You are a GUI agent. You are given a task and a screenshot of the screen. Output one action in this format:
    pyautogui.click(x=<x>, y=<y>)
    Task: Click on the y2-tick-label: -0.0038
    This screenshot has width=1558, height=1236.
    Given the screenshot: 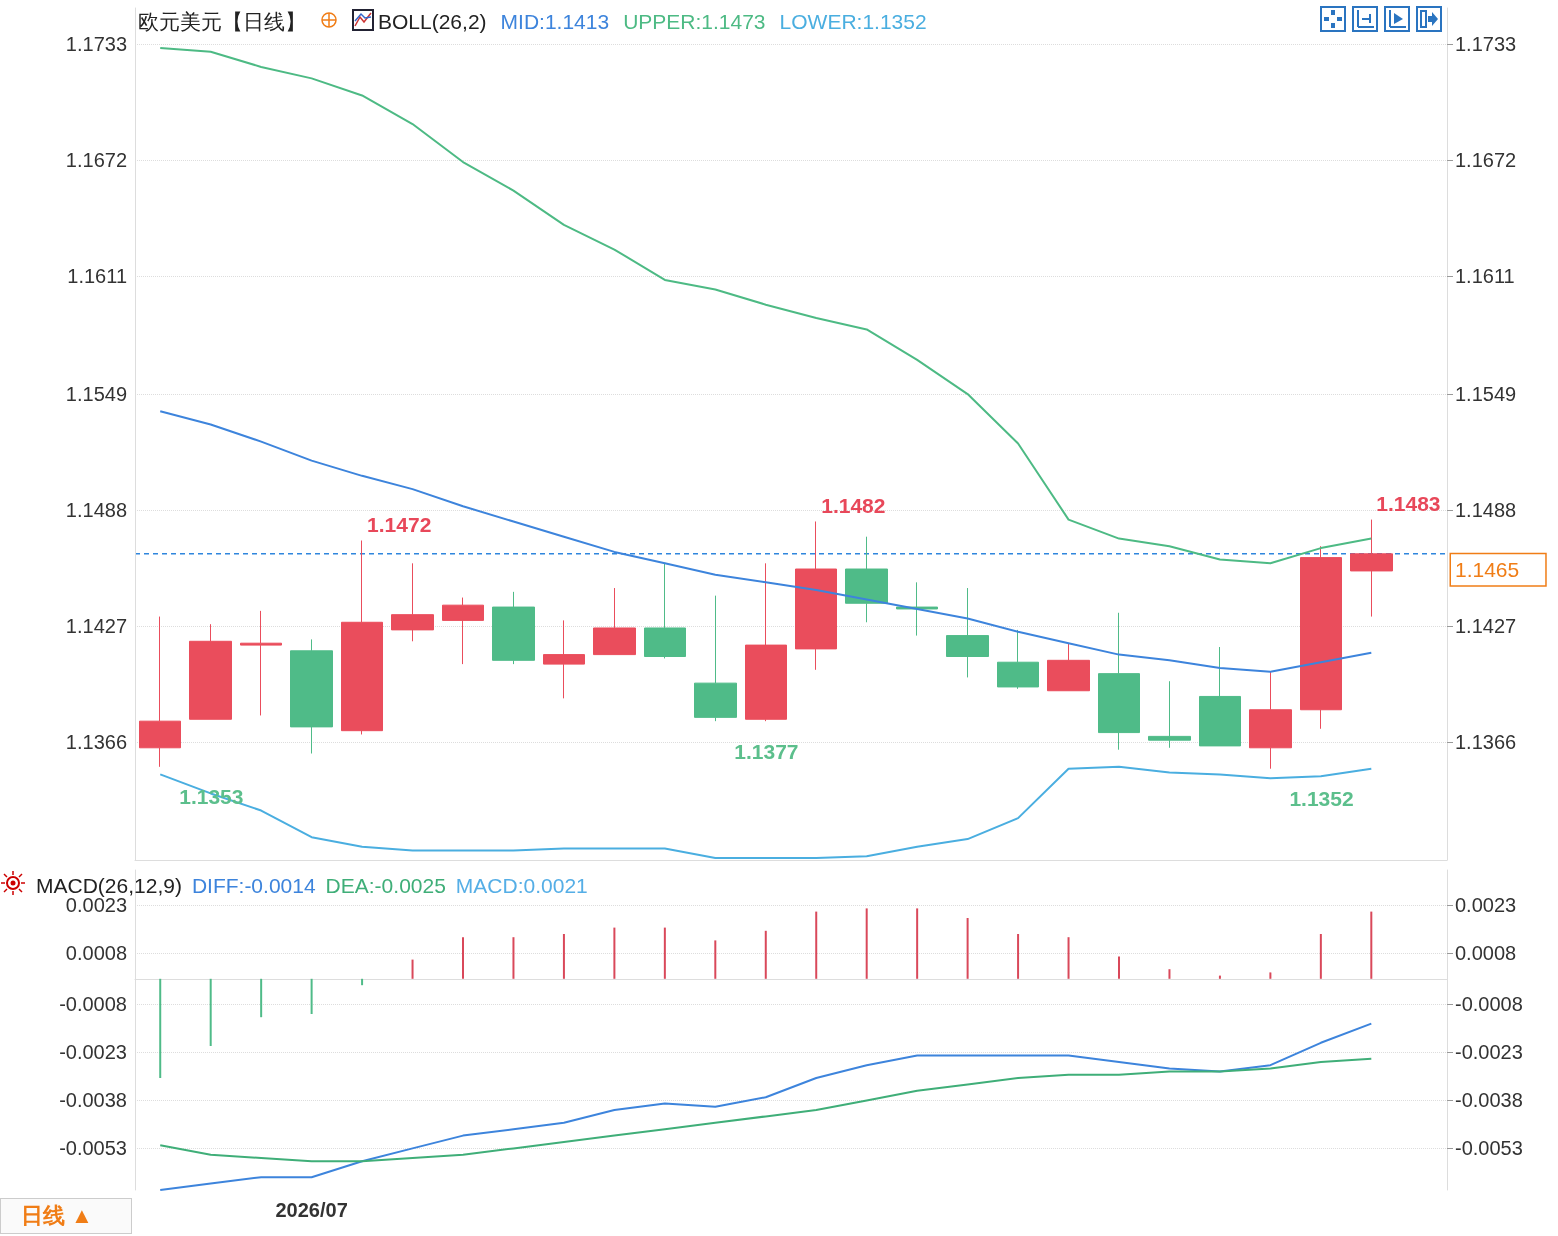 What is the action you would take?
    pyautogui.click(x=1489, y=1100)
    